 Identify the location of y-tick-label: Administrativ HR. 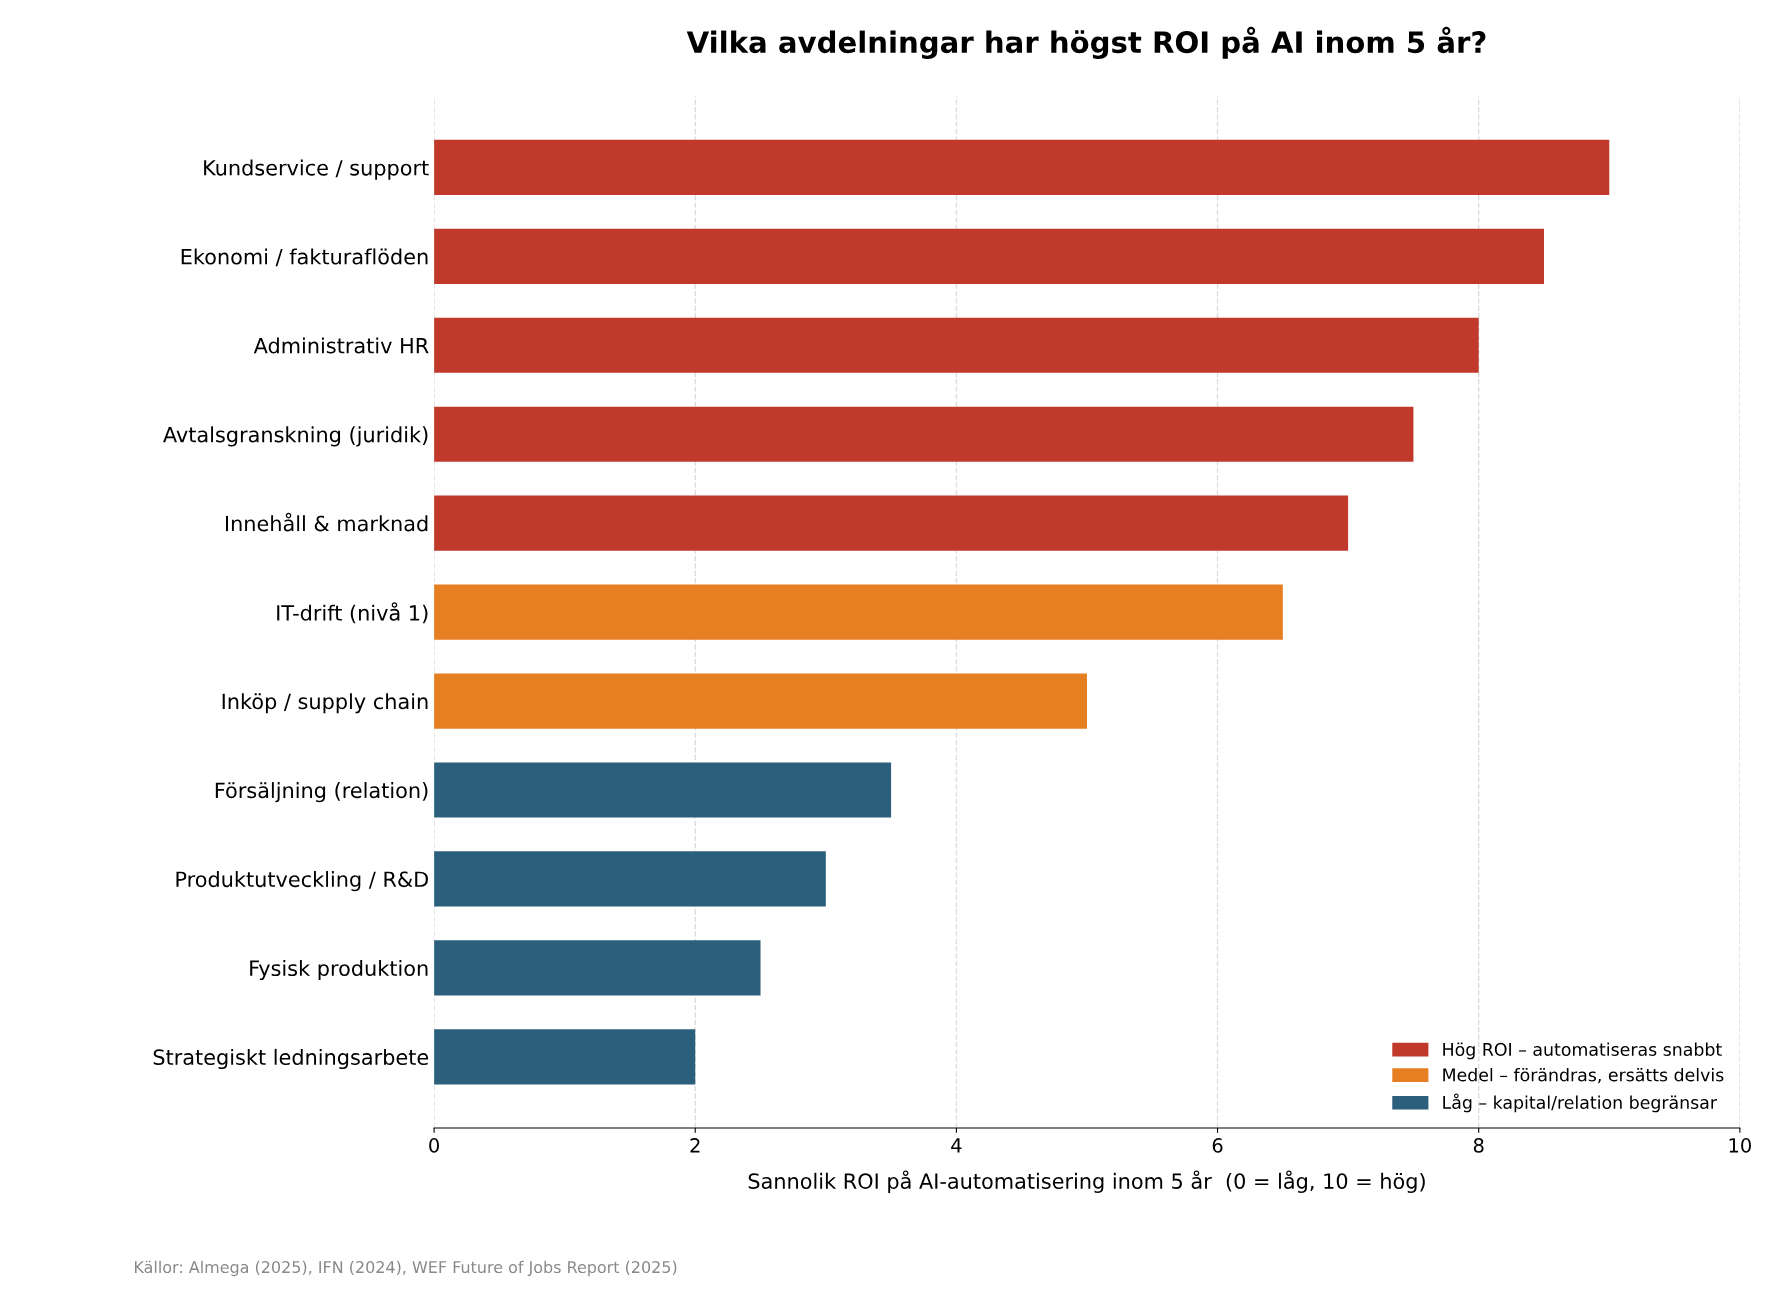
(341, 345).